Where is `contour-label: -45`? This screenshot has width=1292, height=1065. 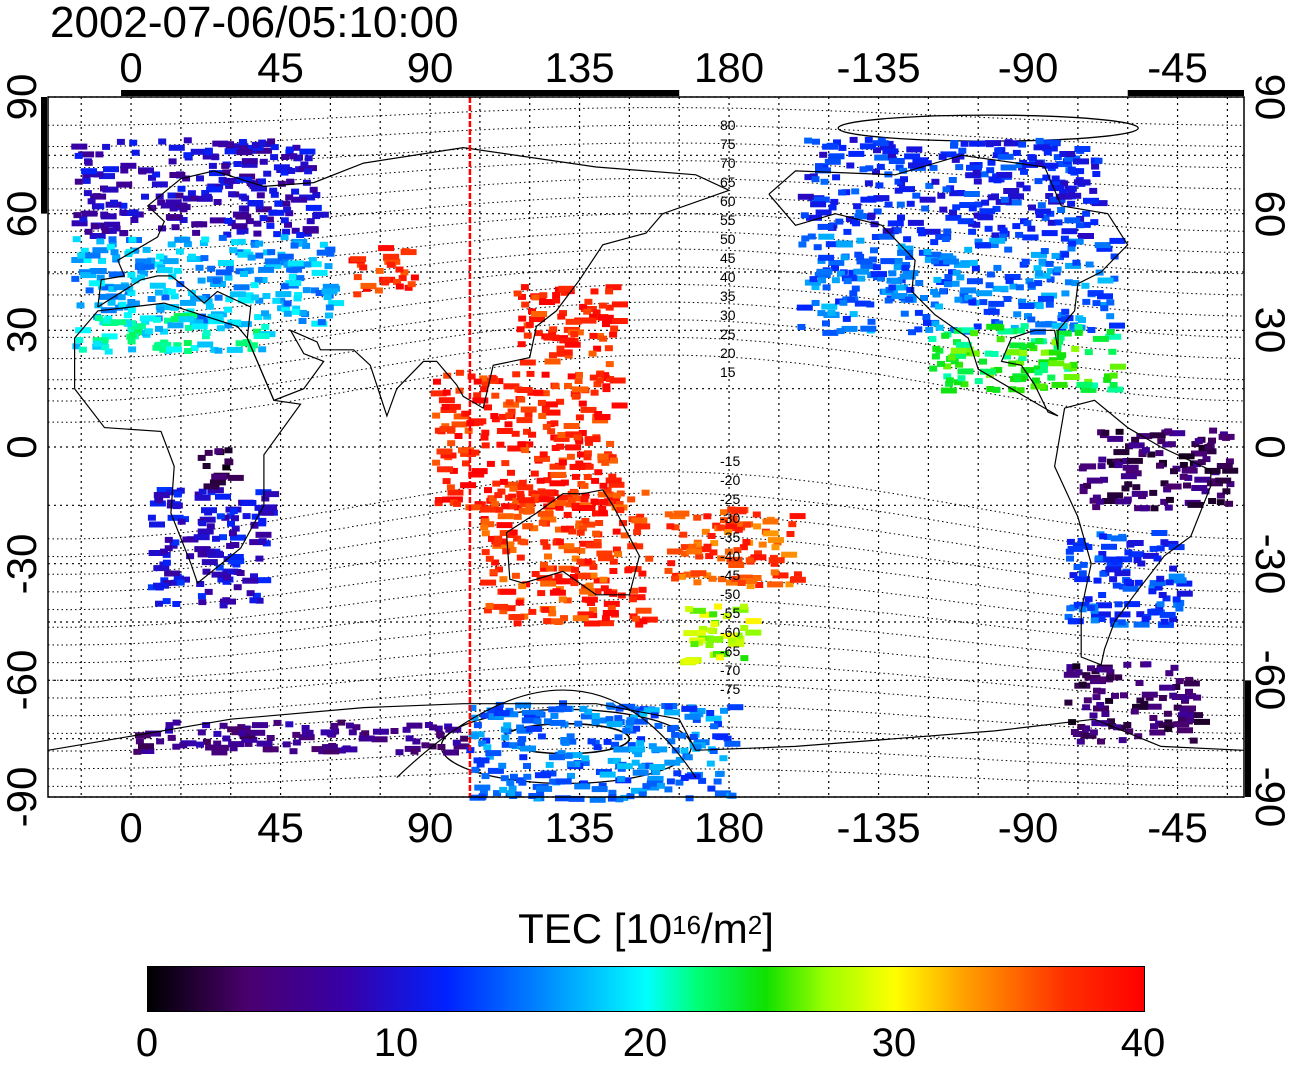 contour-label: -45 is located at coordinates (730, 575).